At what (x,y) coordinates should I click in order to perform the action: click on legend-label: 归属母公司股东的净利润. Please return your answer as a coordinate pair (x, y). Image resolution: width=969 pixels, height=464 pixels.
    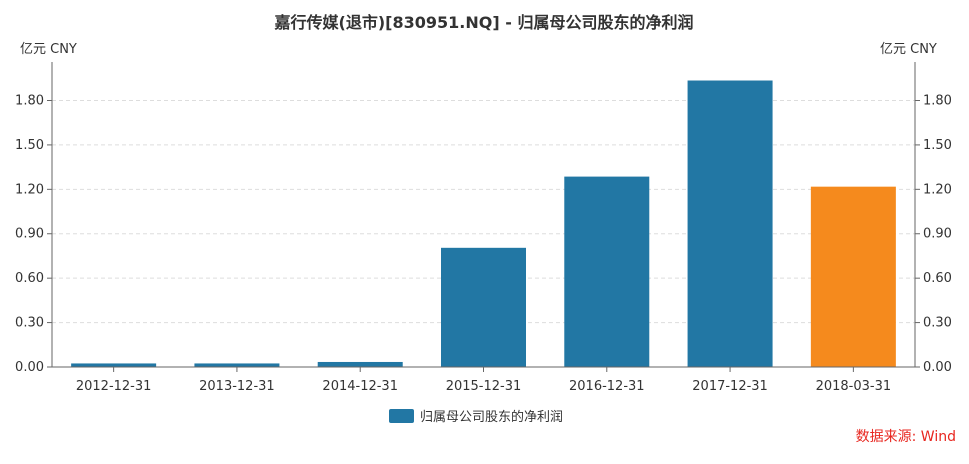
    Looking at the image, I should click on (491, 417).